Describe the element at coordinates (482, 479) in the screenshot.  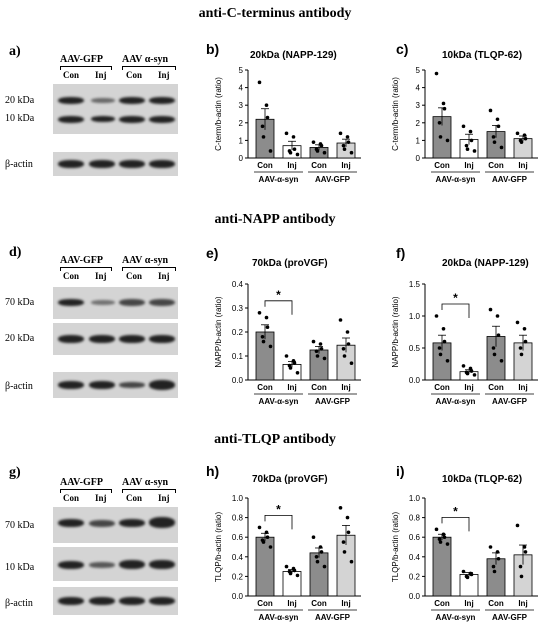
I see `chart-title: 10kDa (TLQP-62)` at that location.